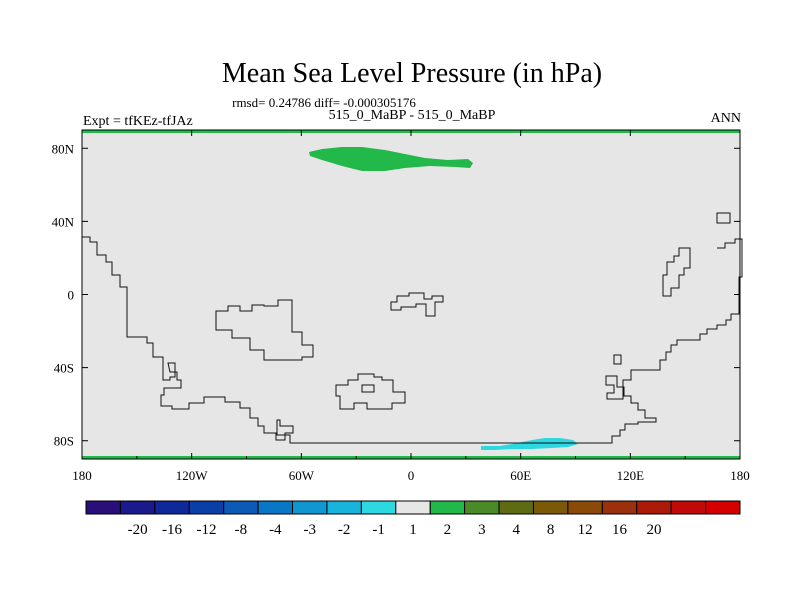  I want to click on equatorial-contour, so click(417, 304).